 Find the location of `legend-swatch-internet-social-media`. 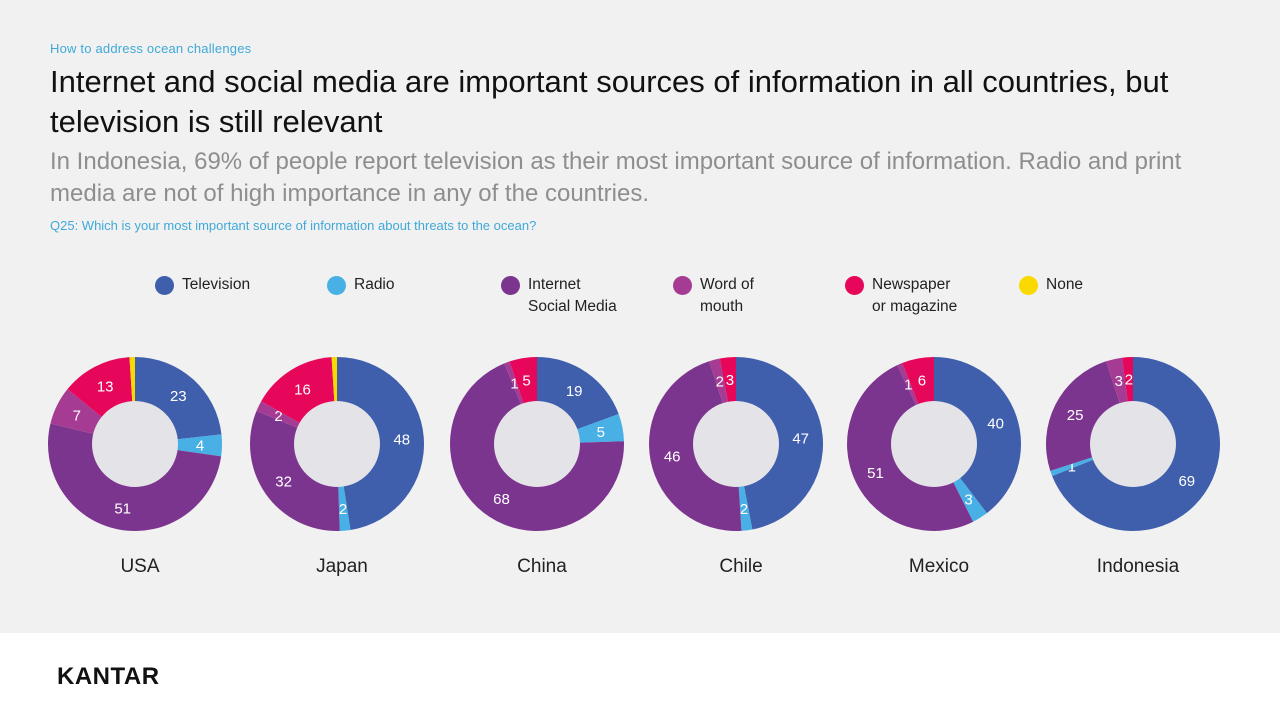

legend-swatch-internet-social-media is located at coordinates (510, 285).